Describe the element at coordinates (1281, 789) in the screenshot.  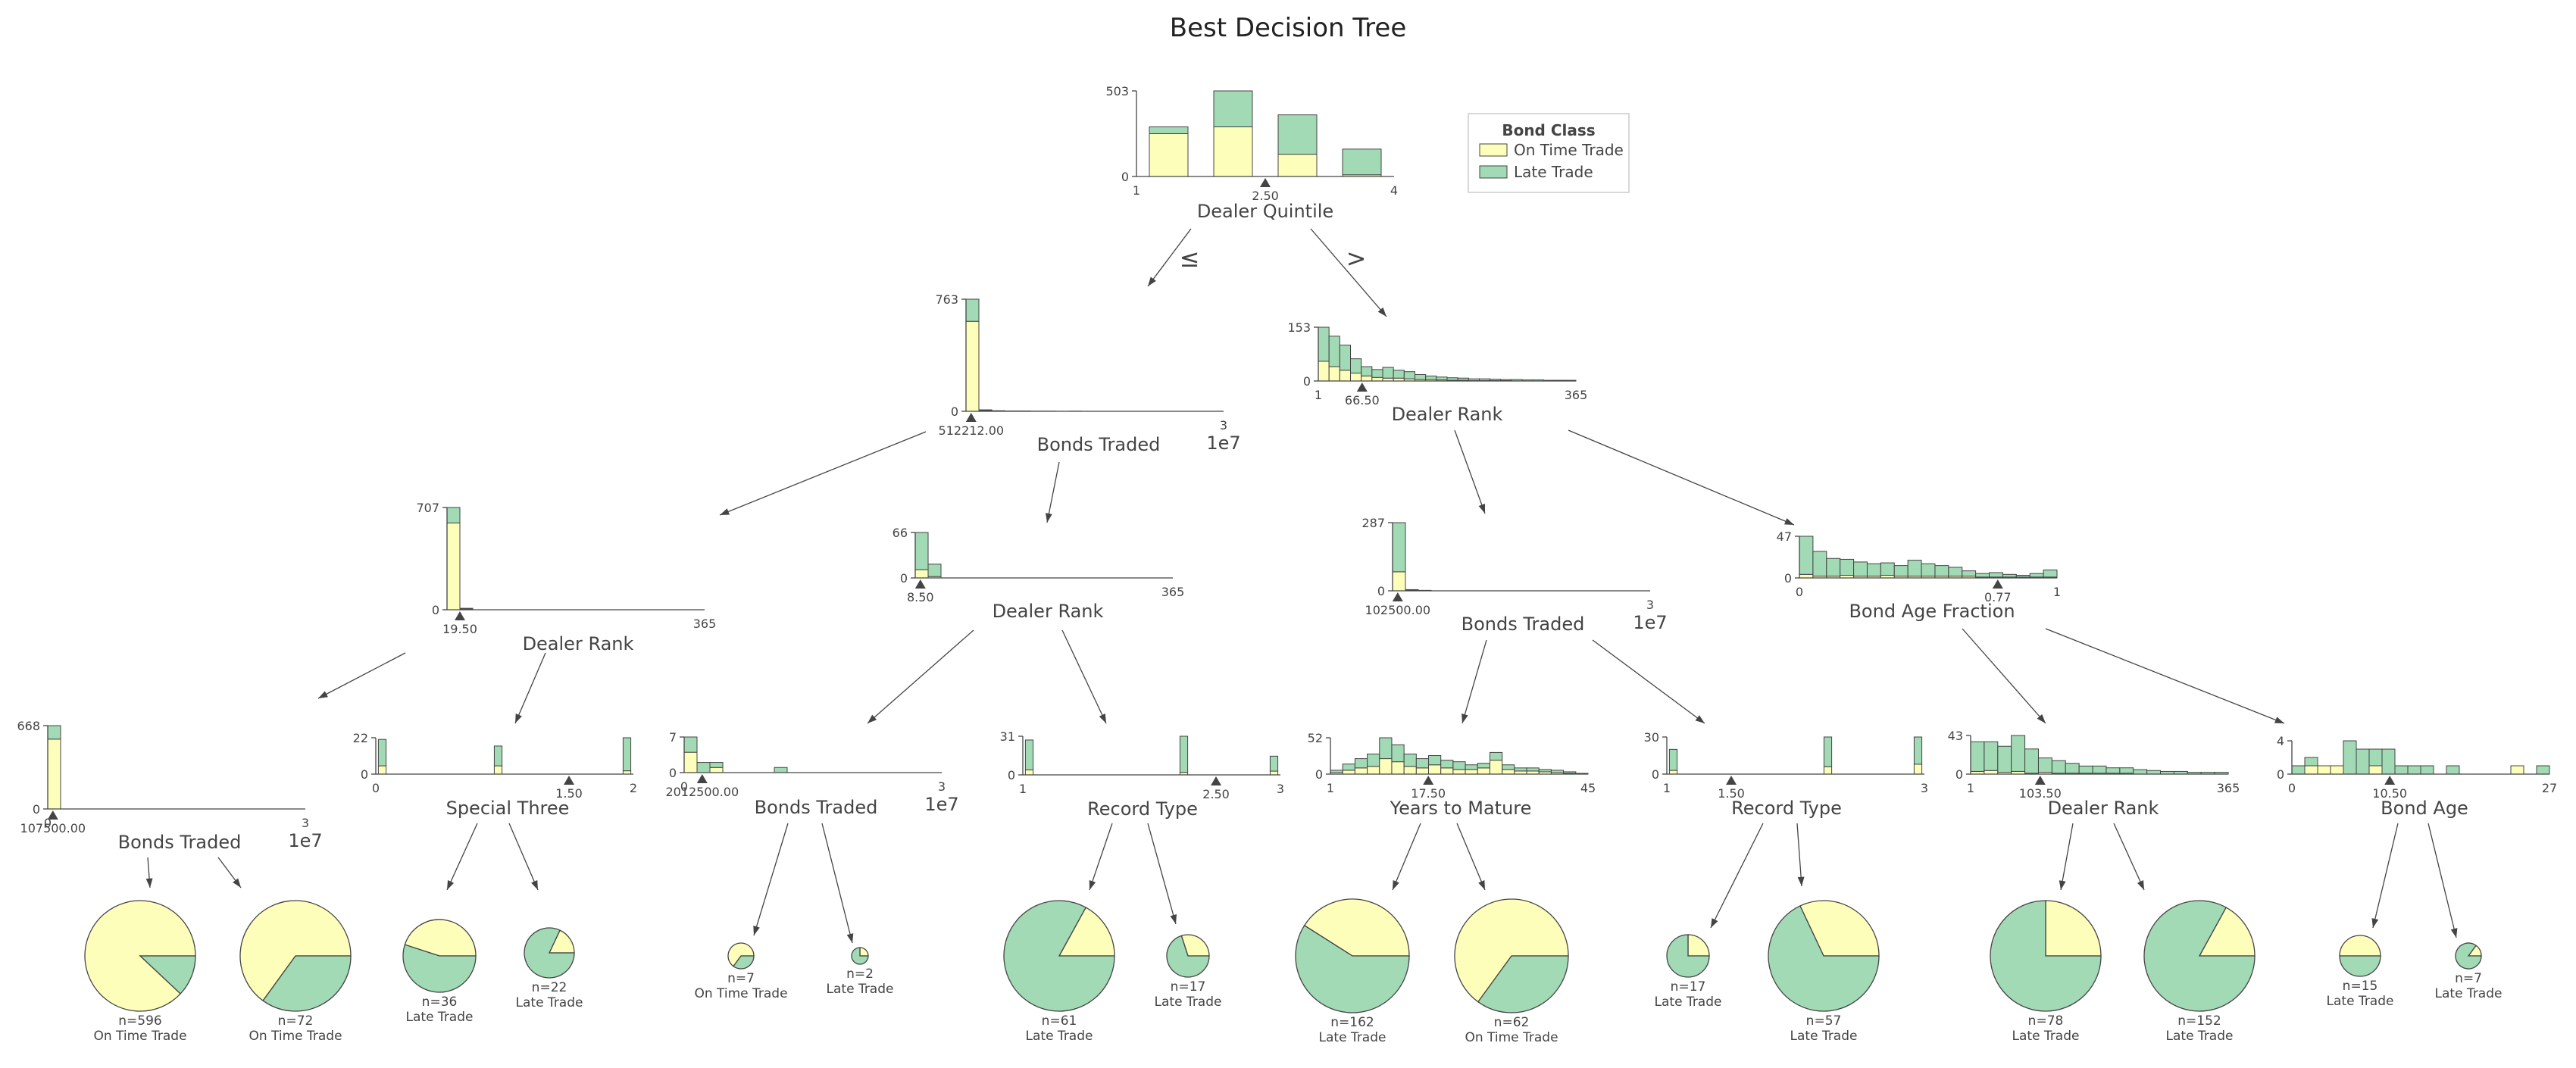
I see `x-max-label: 3` at that location.